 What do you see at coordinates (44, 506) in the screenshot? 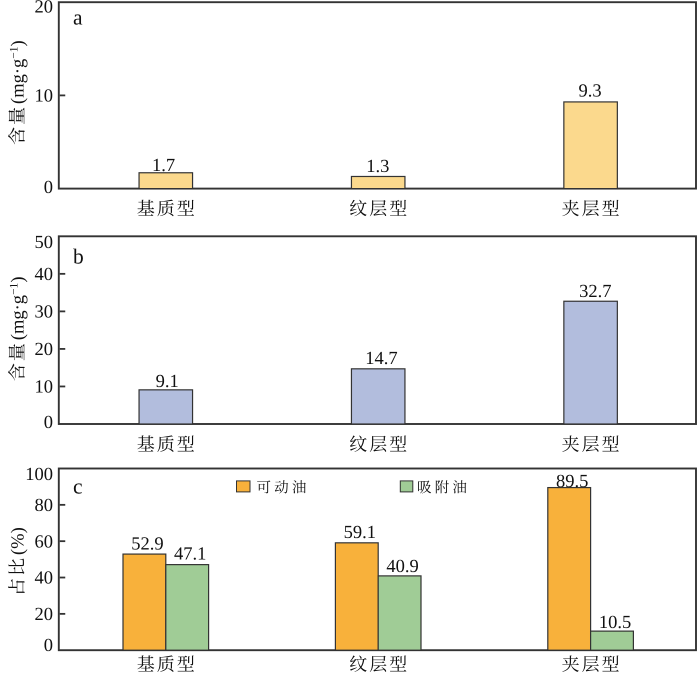
I see `svg-text: 80` at bounding box center [44, 506].